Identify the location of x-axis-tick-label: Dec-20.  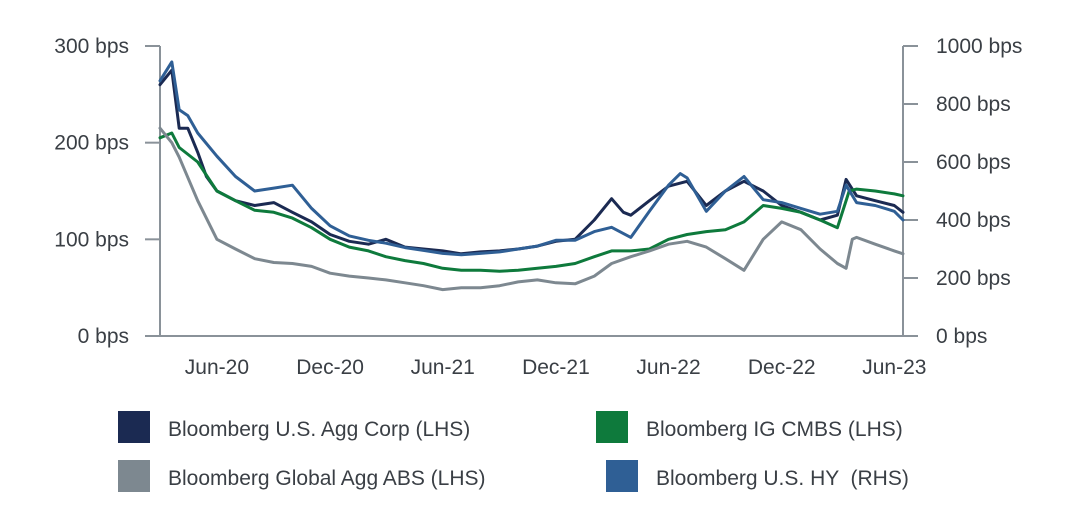
(330, 367).